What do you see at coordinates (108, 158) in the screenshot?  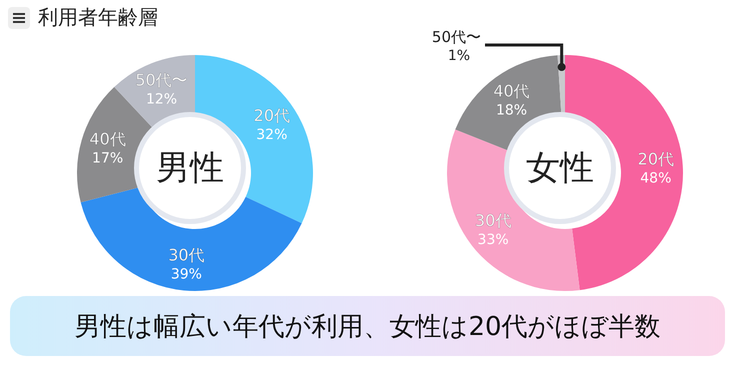 I see `data-label: 17%` at bounding box center [108, 158].